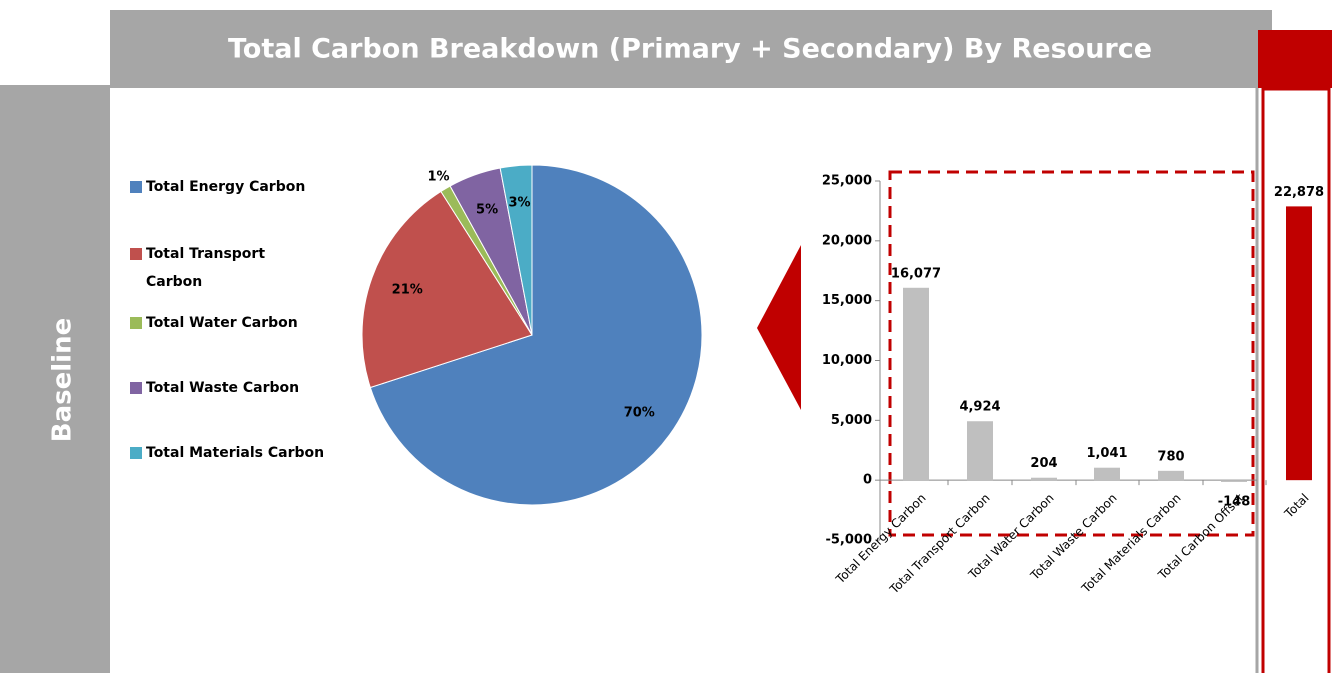 The height and width of the screenshot is (673, 1332). Describe the element at coordinates (235, 453) in the screenshot. I see `legend-label: Total Materials Carbon` at that location.